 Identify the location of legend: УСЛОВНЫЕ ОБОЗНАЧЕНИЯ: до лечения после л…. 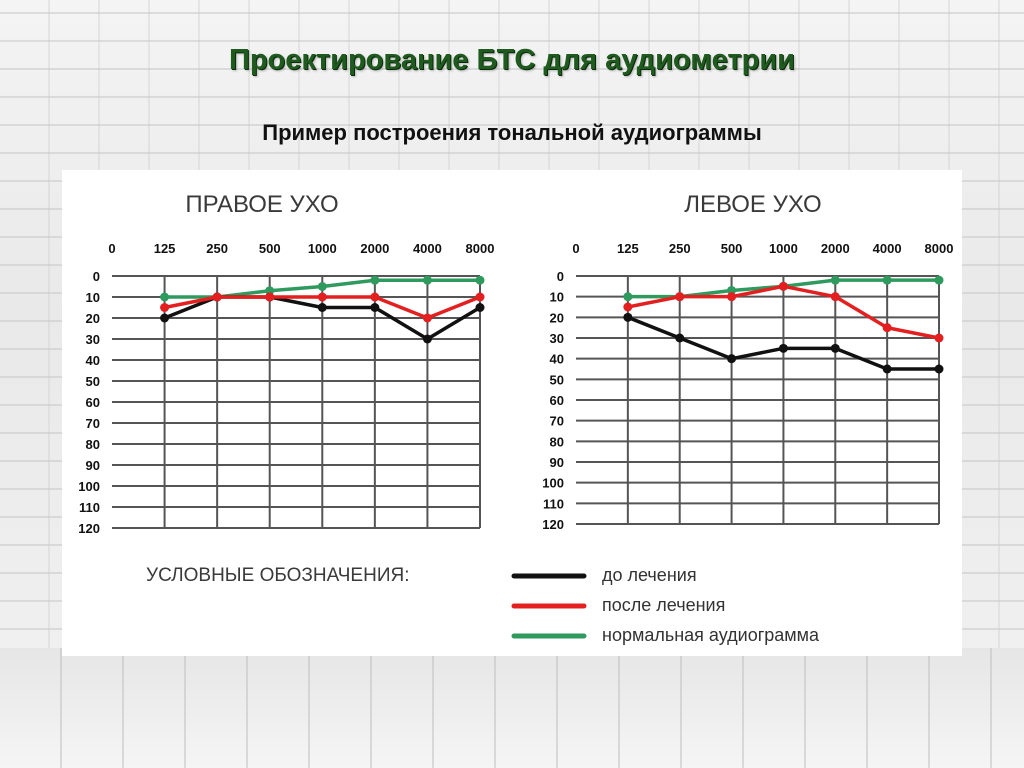
(483, 605).